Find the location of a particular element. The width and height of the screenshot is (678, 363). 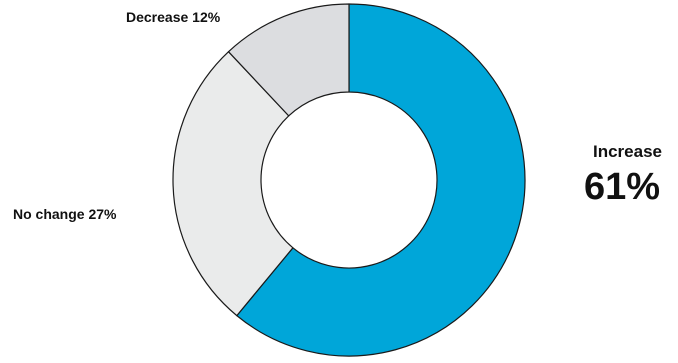

decrease-label: Decrease 12% is located at coordinates (173, 17).